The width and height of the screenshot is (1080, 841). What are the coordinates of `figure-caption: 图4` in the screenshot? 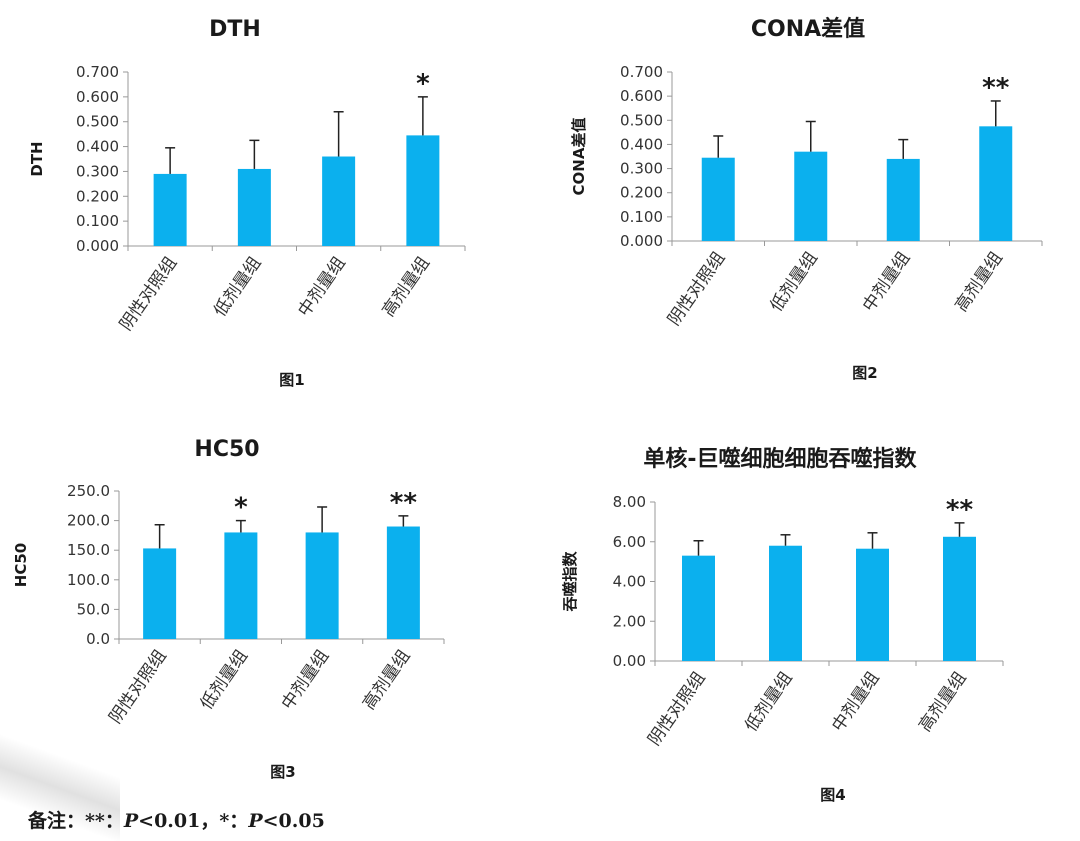 It's located at (832, 795).